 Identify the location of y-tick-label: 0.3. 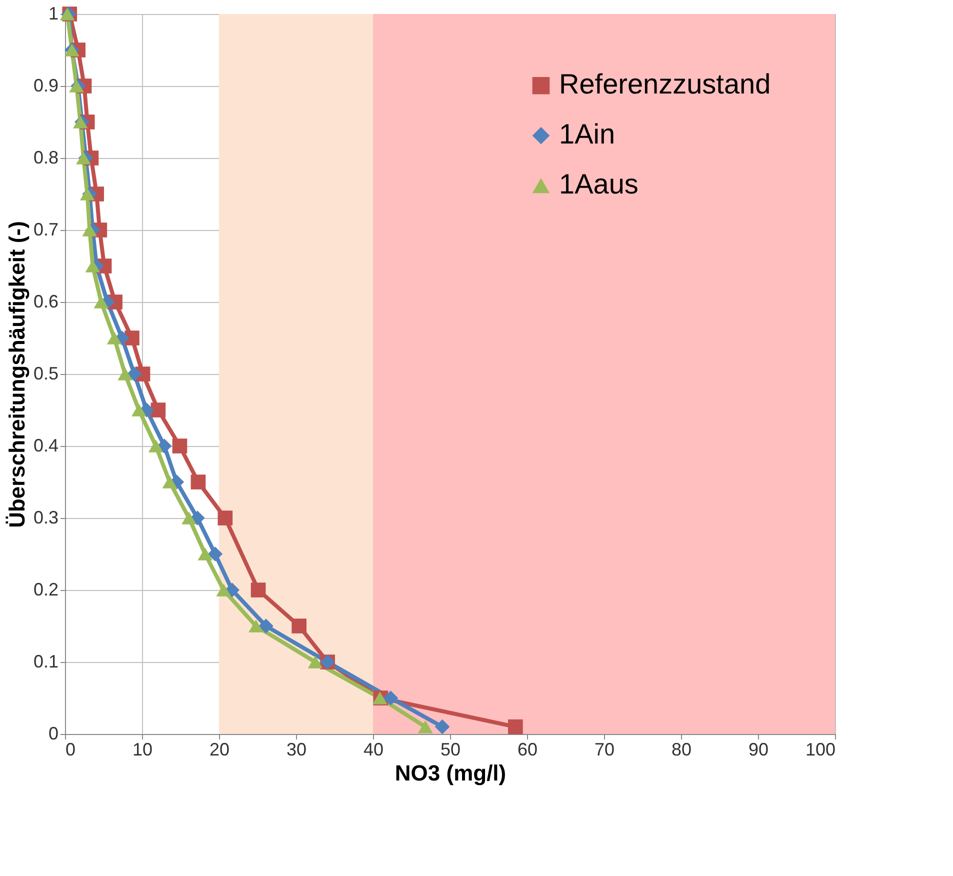
(45, 518).